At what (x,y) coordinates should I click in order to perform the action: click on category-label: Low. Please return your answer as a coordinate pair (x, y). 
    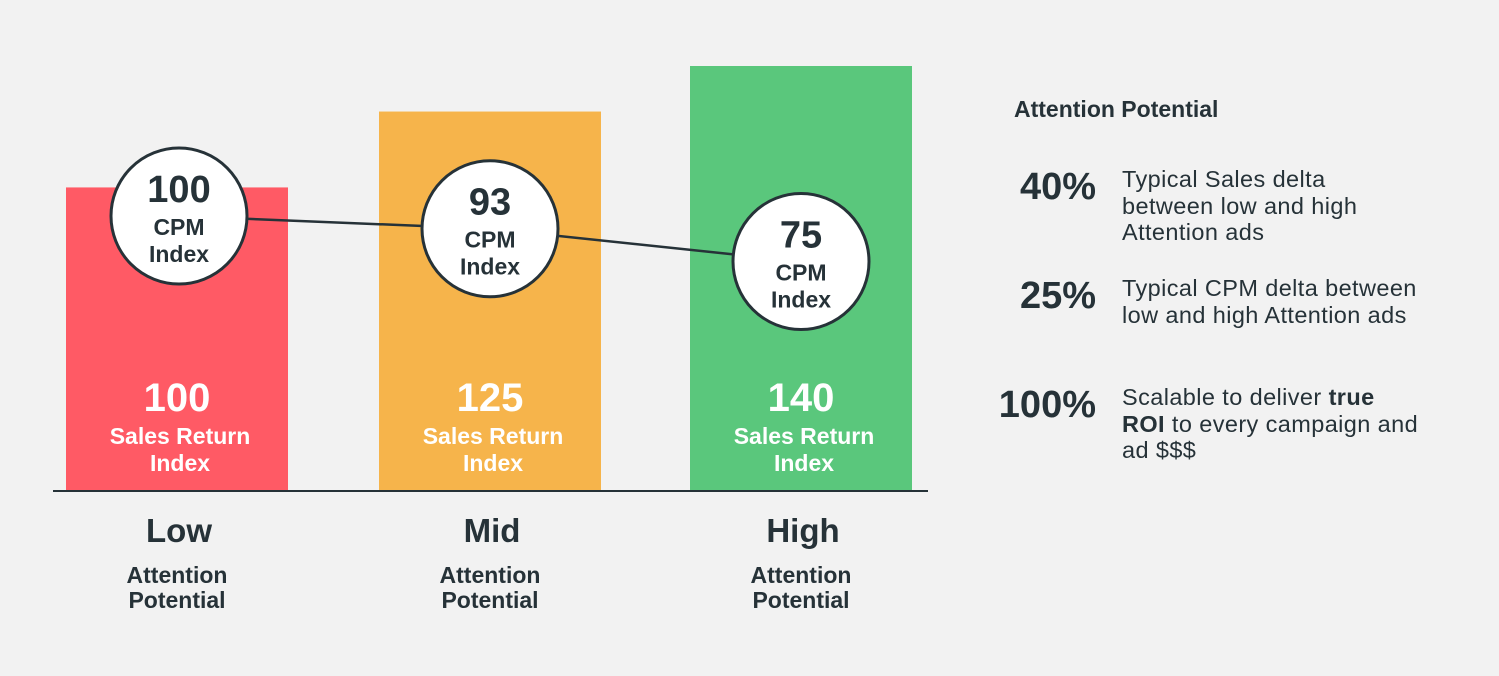
    Looking at the image, I should click on (179, 530).